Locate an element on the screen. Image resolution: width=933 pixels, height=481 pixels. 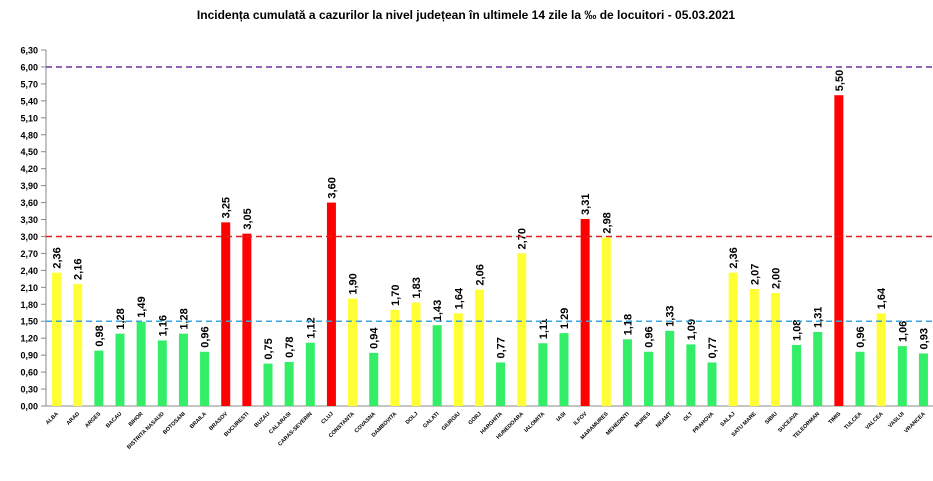
value-label: 1,83 is located at coordinates (417, 287).